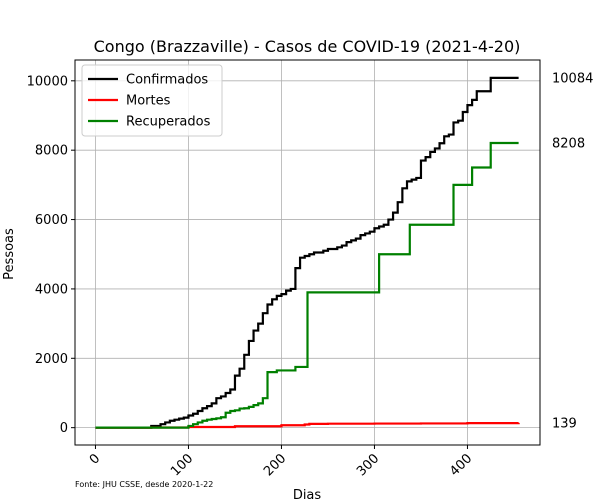  I want to click on y-axis-label: Pessoas, so click(9, 254).